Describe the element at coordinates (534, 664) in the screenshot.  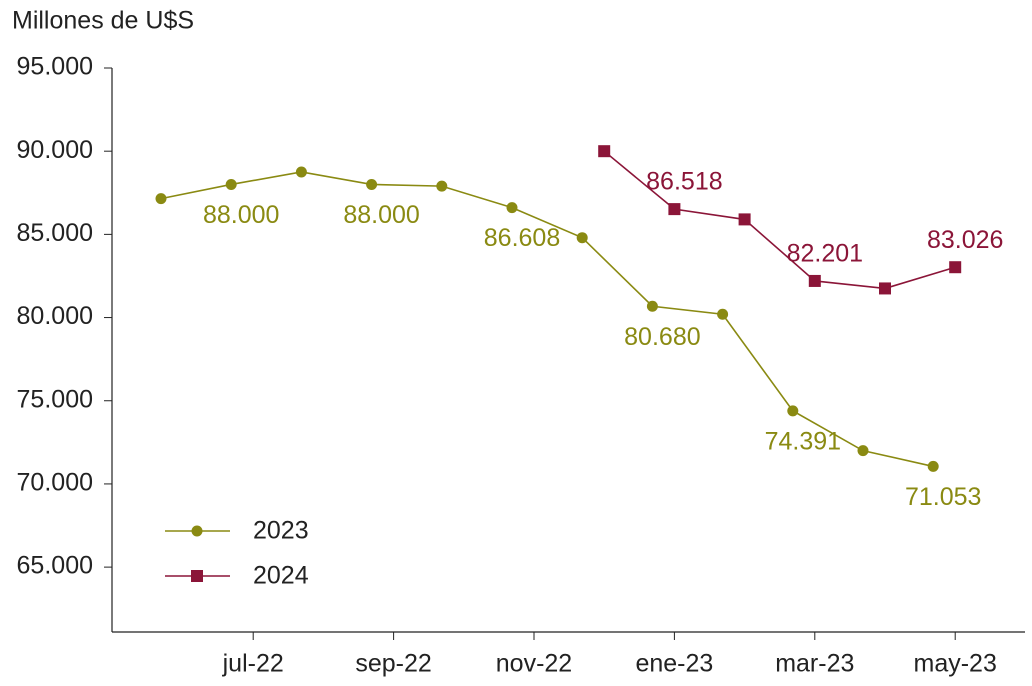
I see `x-tick-label: nov-22` at that location.